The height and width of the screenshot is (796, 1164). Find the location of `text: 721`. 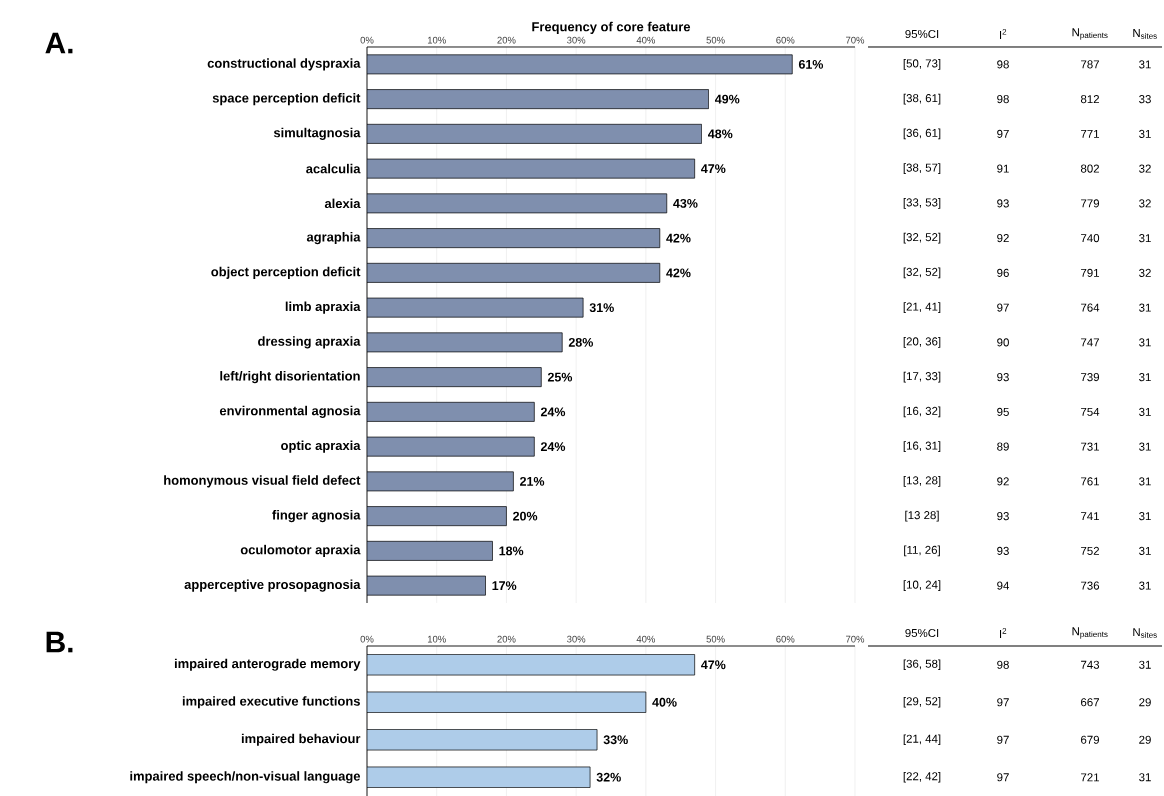

text: 721 is located at coordinates (1090, 777).